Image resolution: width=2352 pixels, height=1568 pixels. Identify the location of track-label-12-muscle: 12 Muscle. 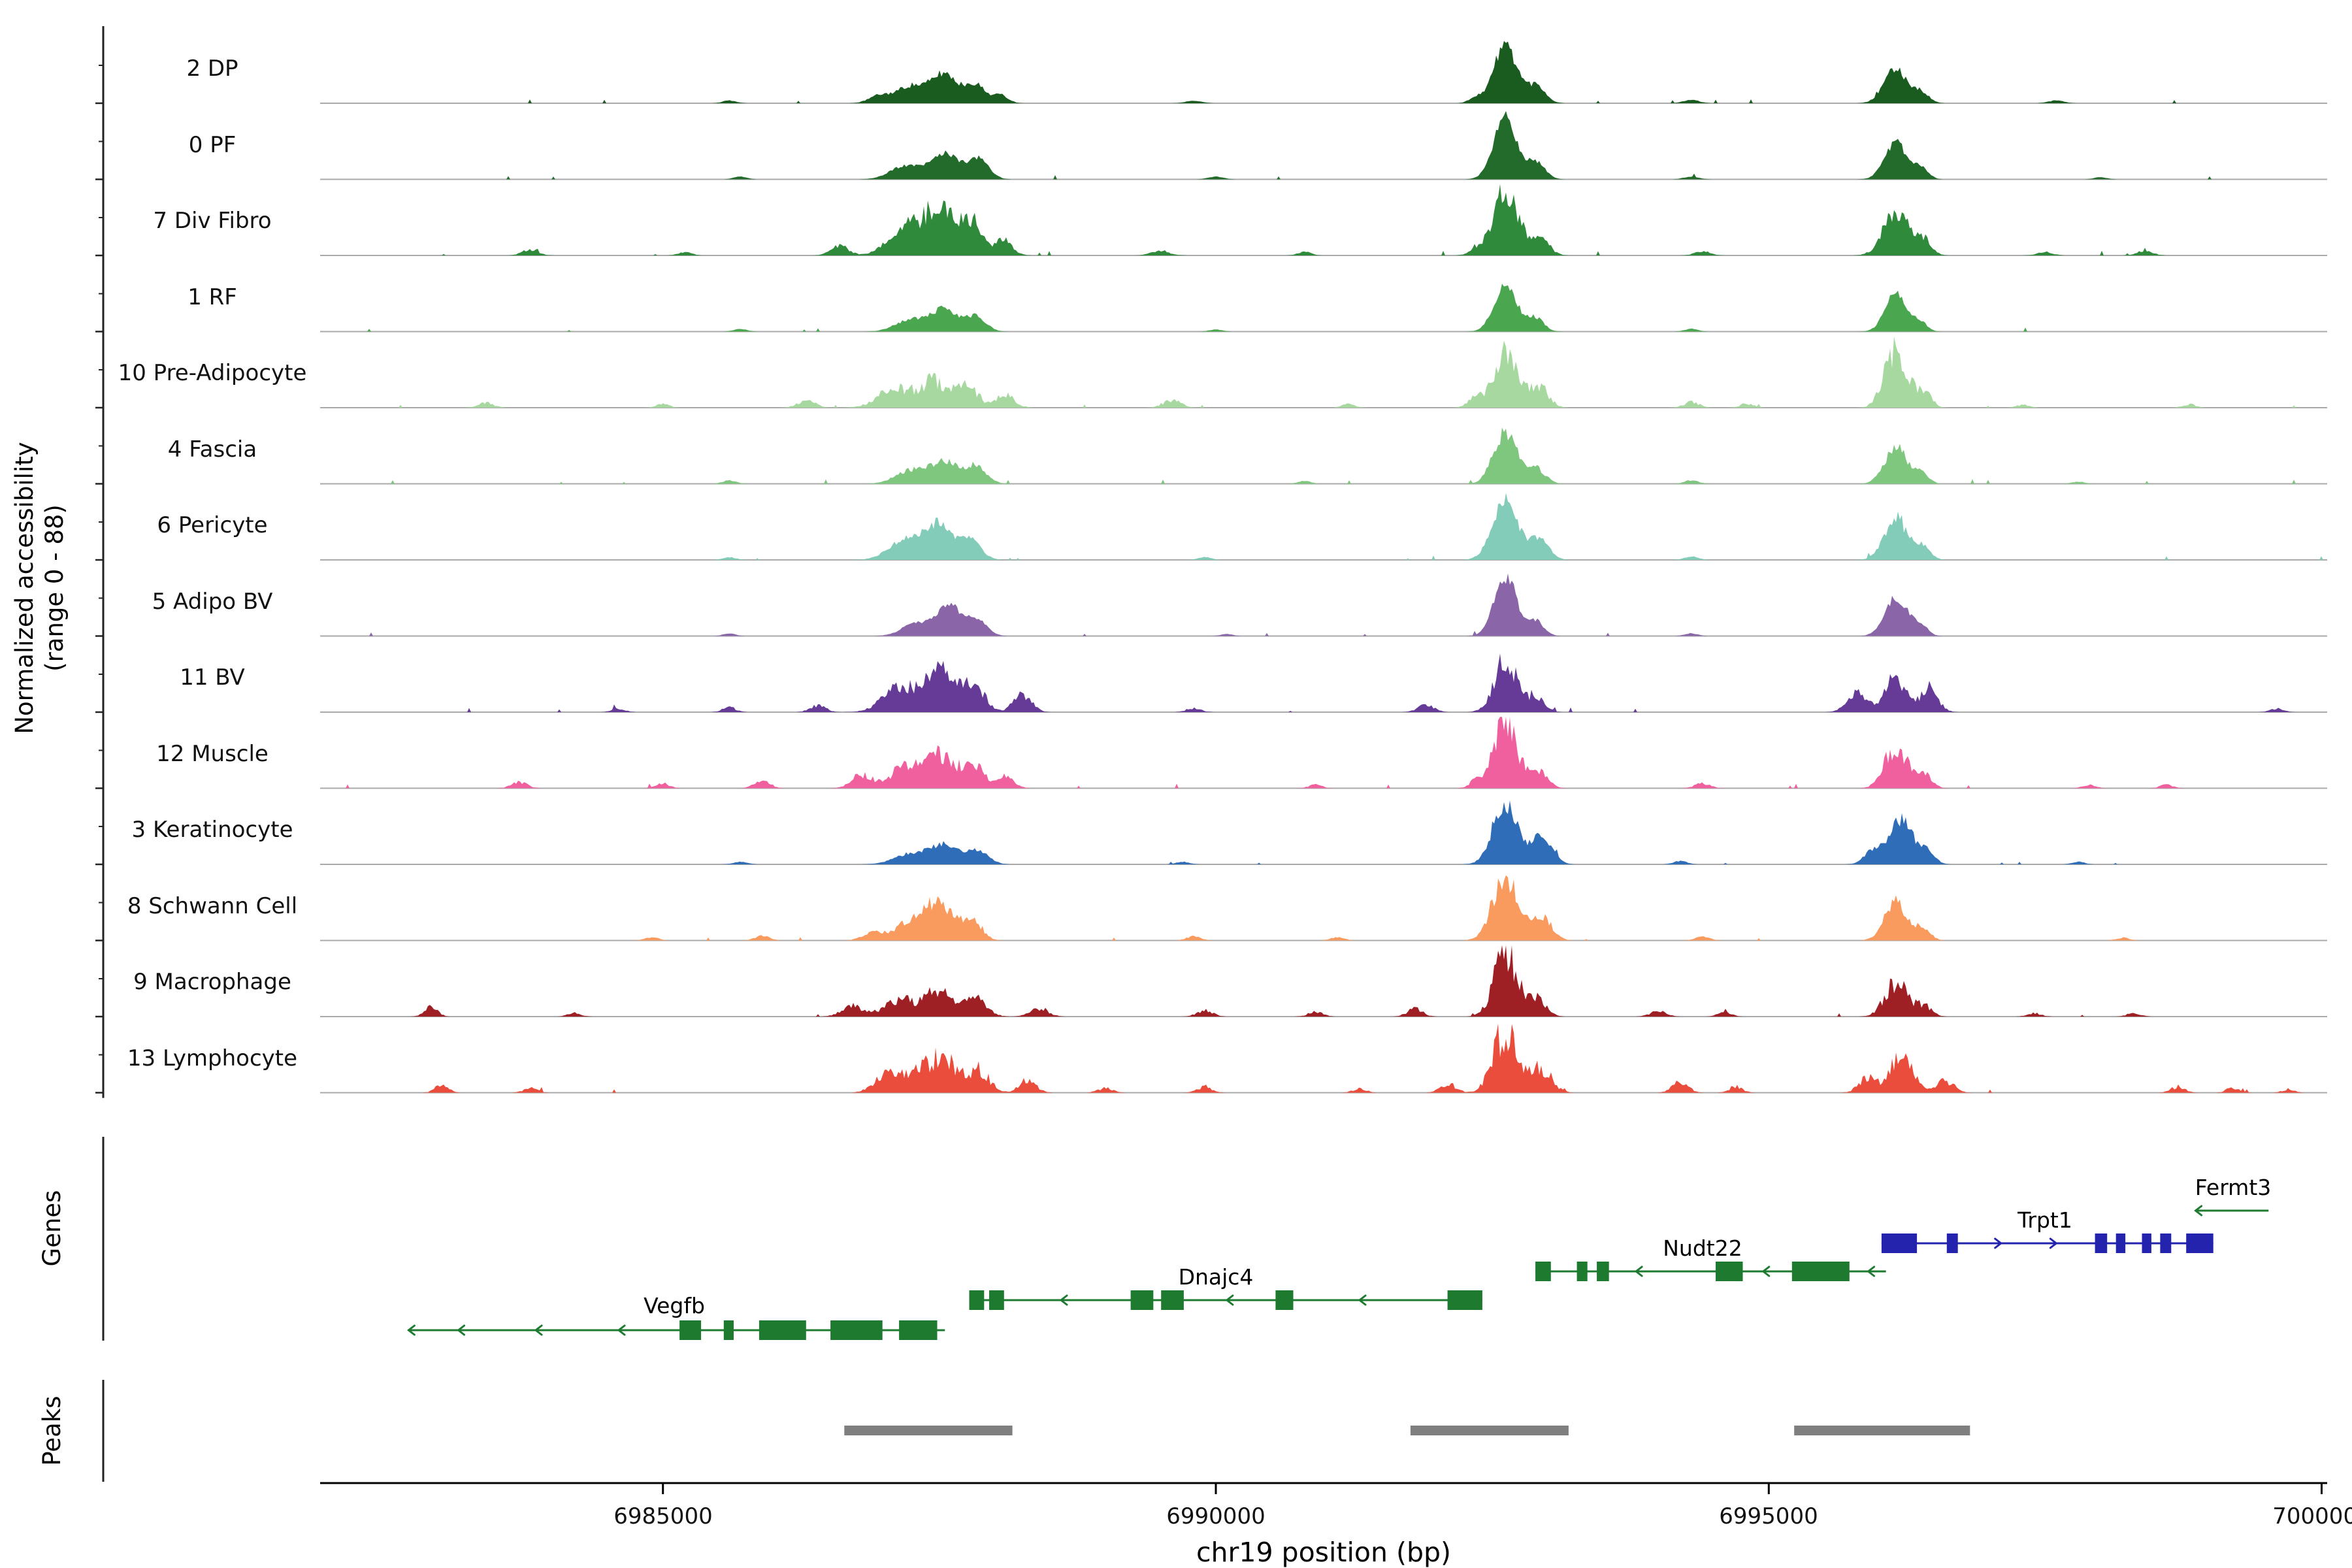
(212, 754).